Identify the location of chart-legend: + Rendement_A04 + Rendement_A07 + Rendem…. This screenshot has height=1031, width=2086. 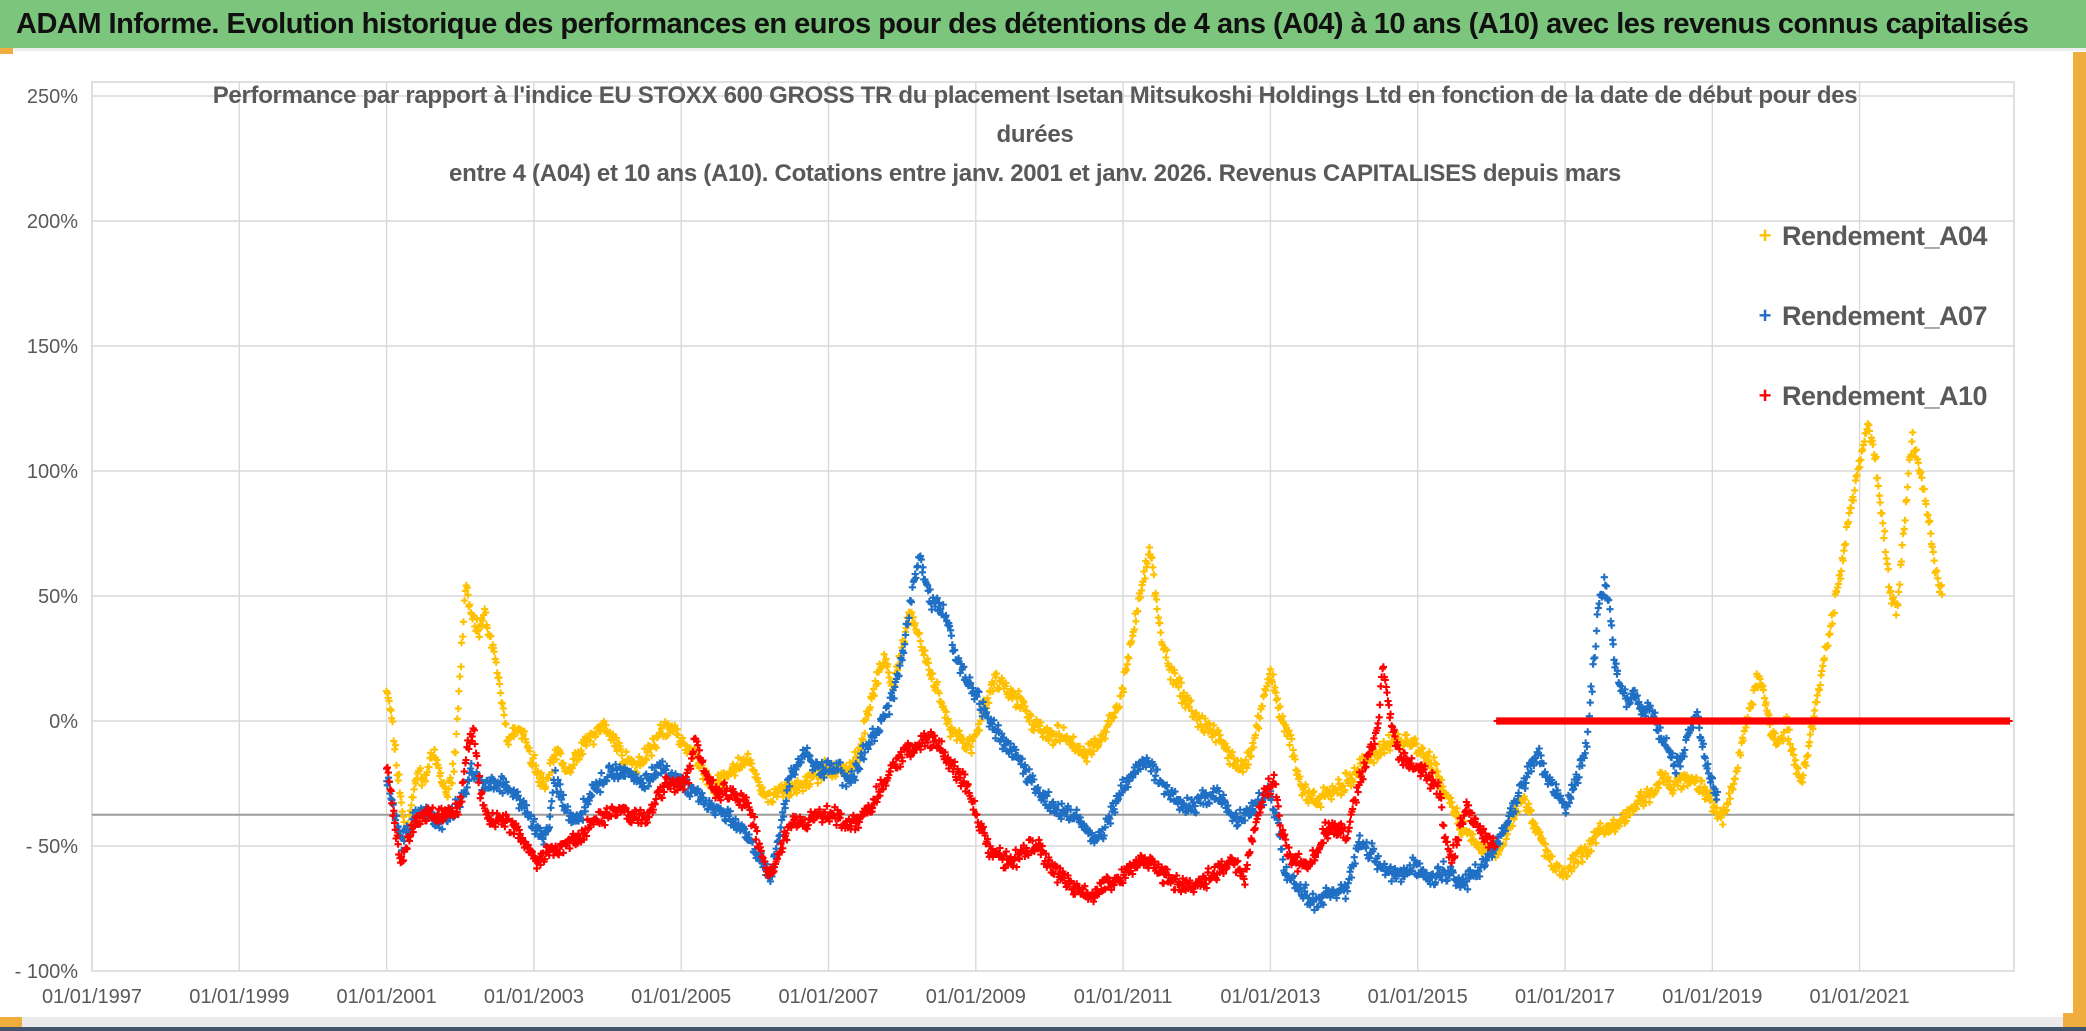
(1898, 316).